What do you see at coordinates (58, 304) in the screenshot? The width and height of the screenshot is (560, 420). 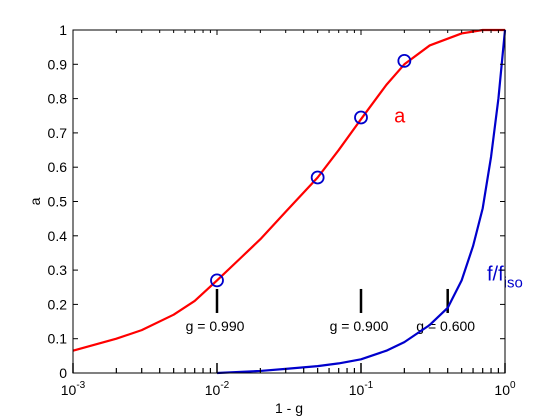 I see `y-tick-label: 0.2` at bounding box center [58, 304].